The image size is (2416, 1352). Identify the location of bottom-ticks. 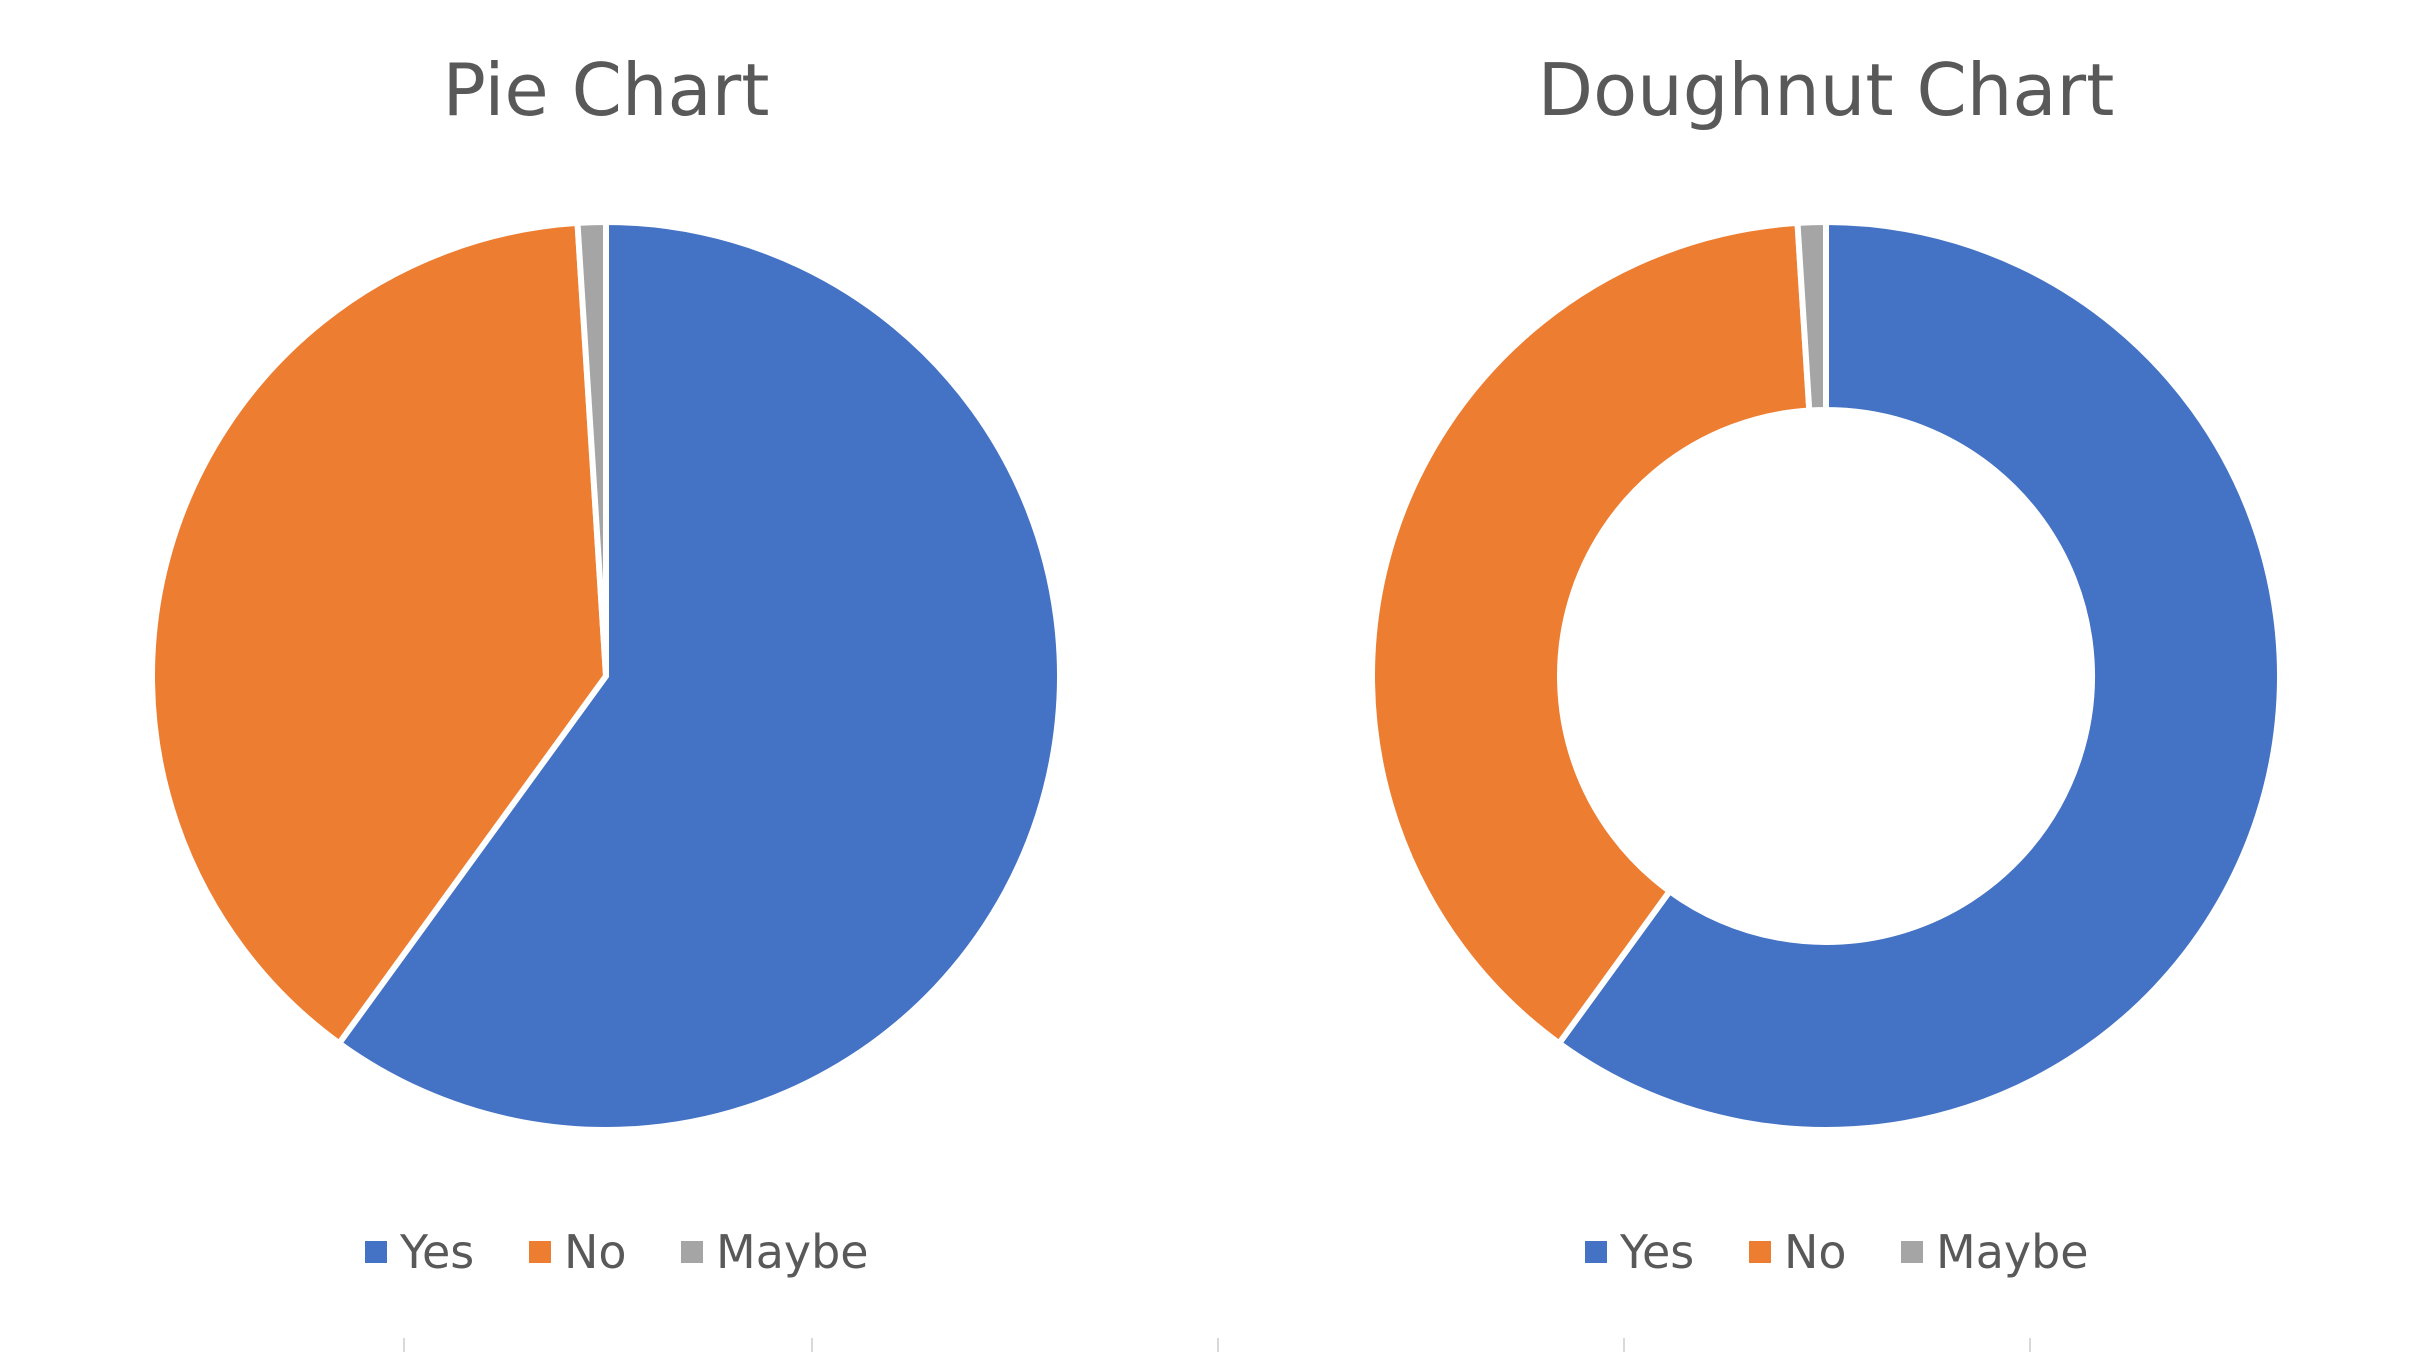
(1217, 1345).